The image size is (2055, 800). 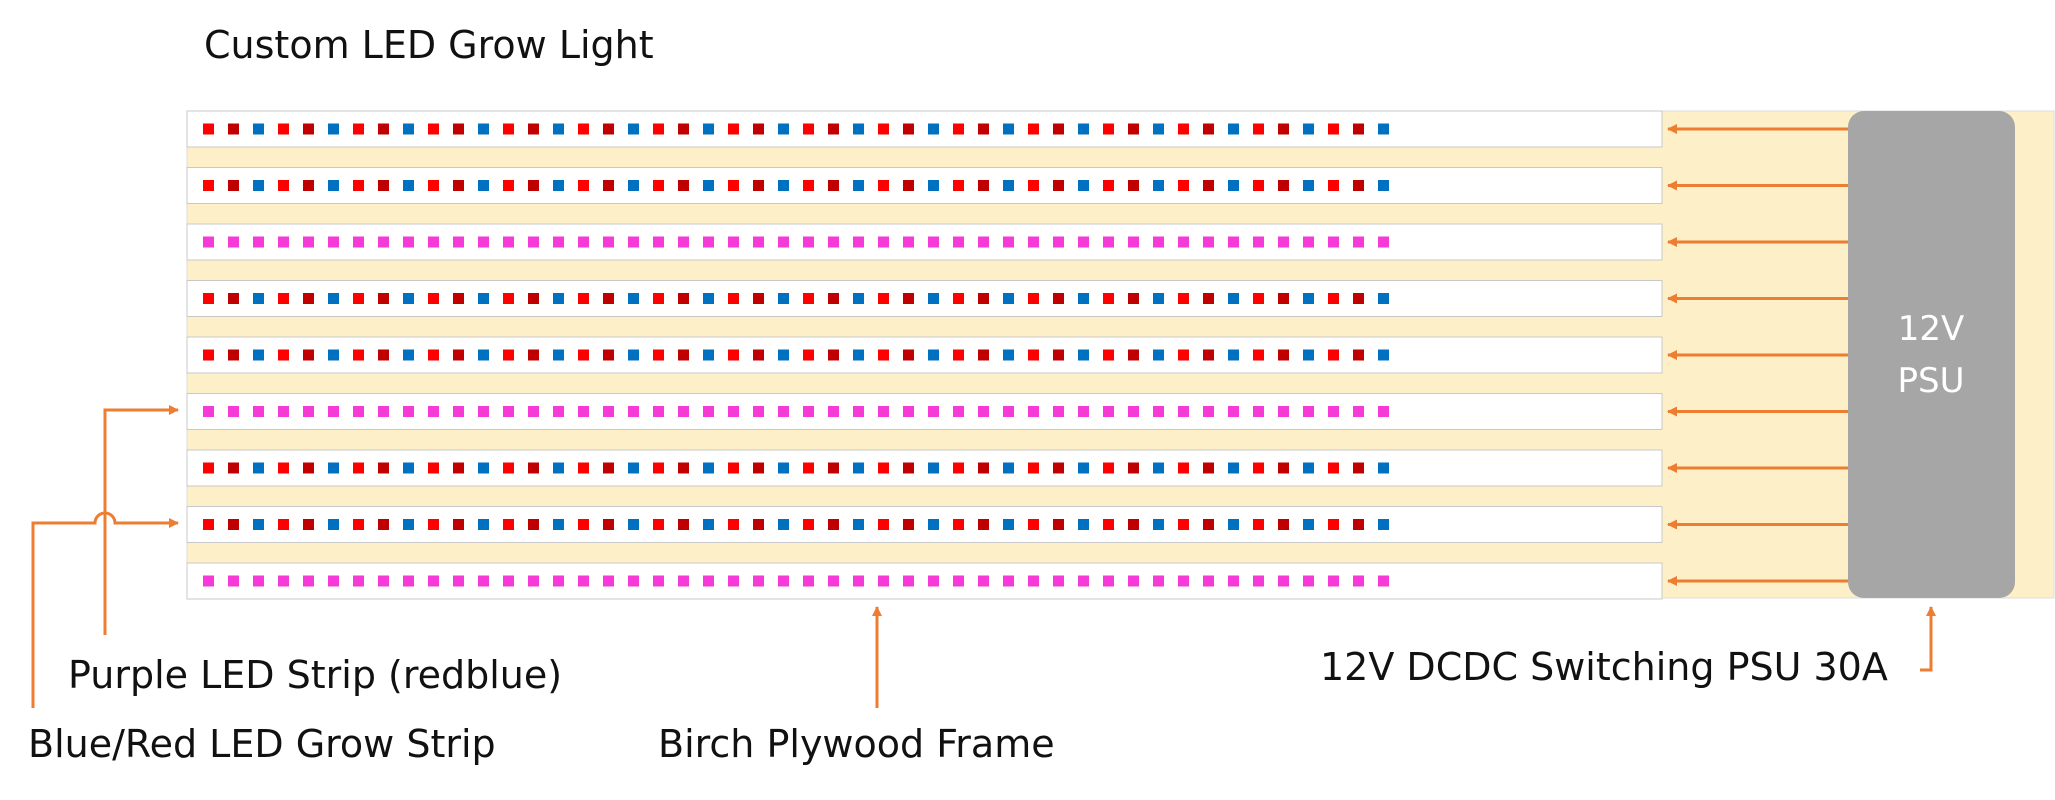 What do you see at coordinates (141, 520) in the screenshot?
I see `purple-strip-callout-arrow` at bounding box center [141, 520].